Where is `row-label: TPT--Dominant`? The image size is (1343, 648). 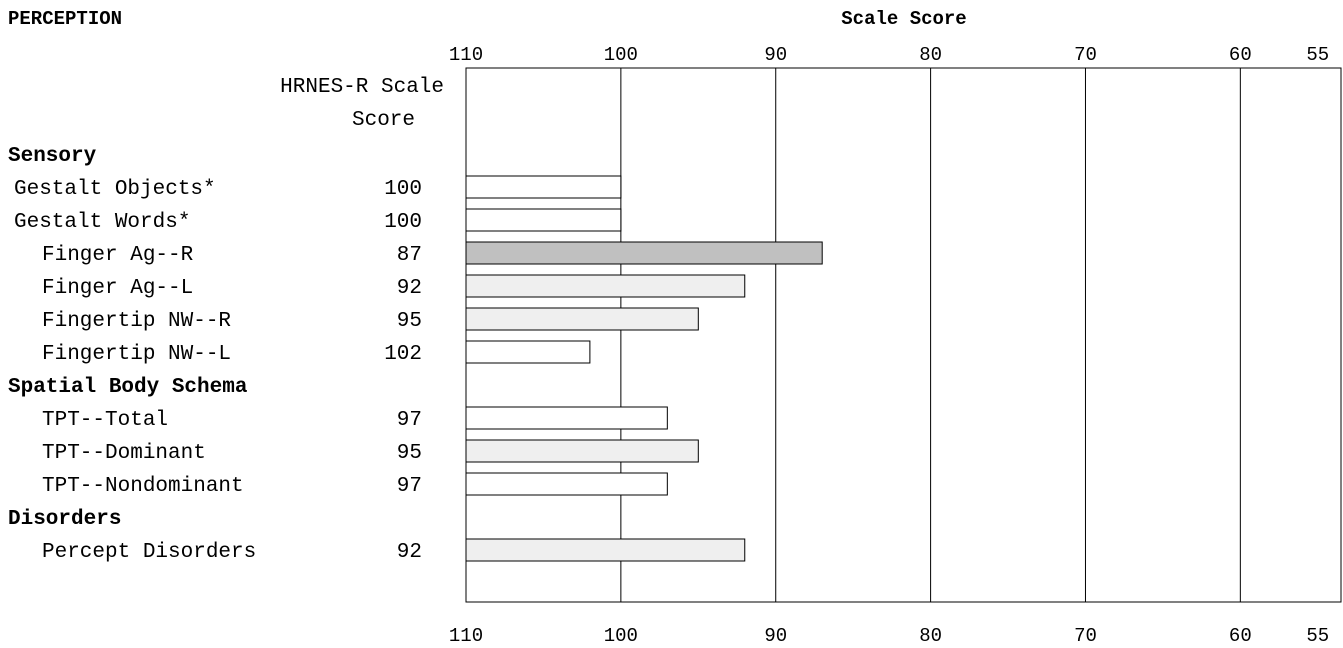 row-label: TPT--Dominant is located at coordinates (124, 453).